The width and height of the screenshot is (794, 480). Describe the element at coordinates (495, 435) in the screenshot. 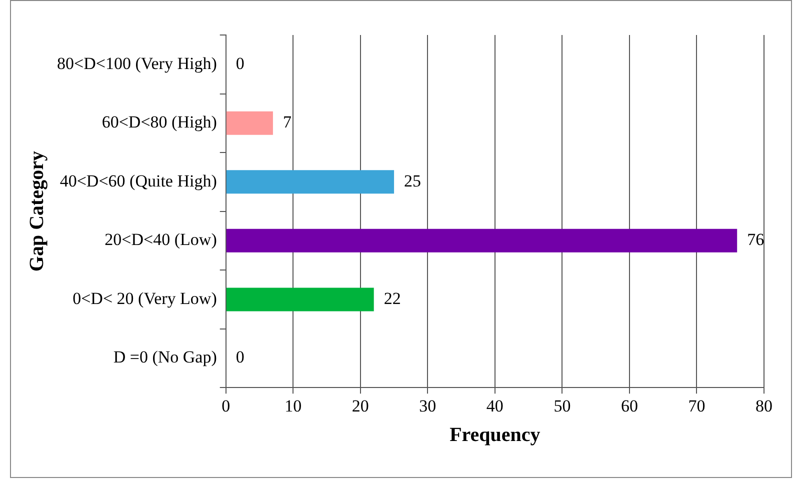

I see `x-axis-title: Frequency` at that location.